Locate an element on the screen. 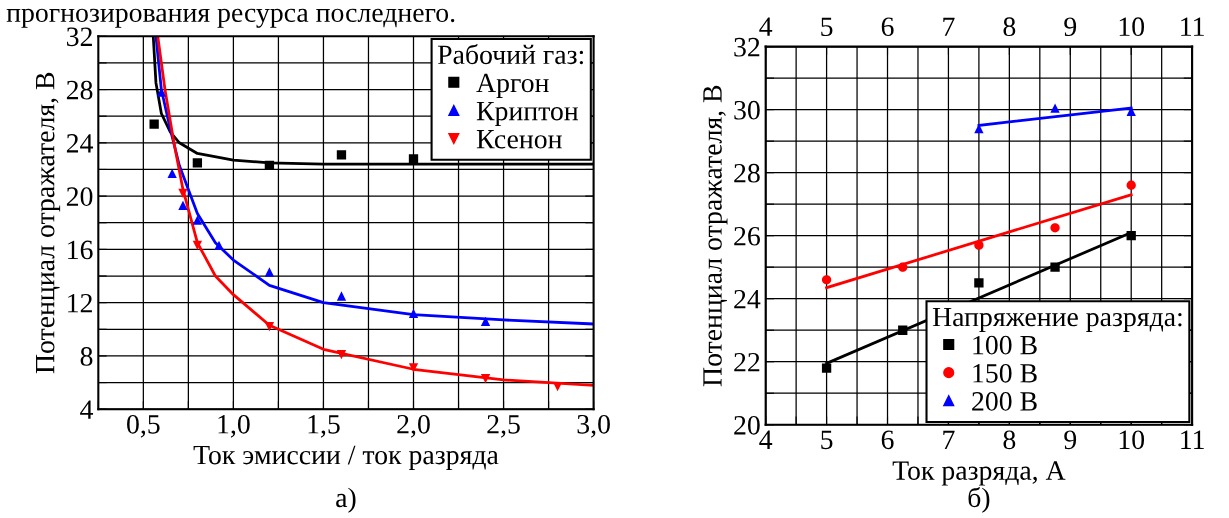  x-tick-label: 5 is located at coordinates (827, 440).